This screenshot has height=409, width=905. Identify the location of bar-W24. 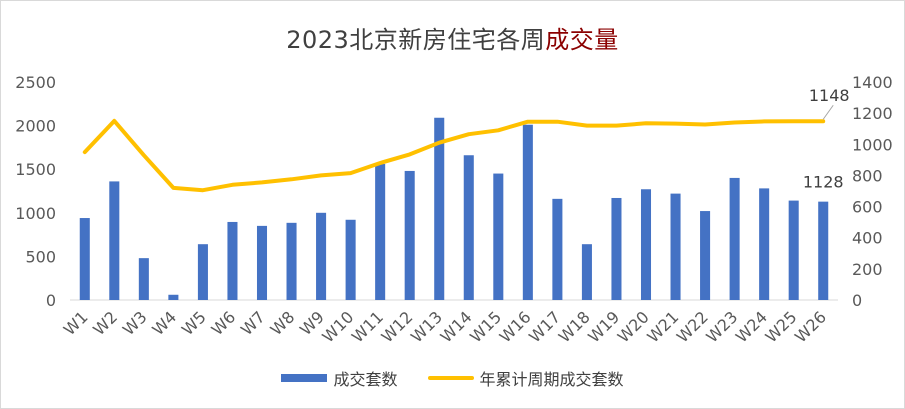
(764, 244).